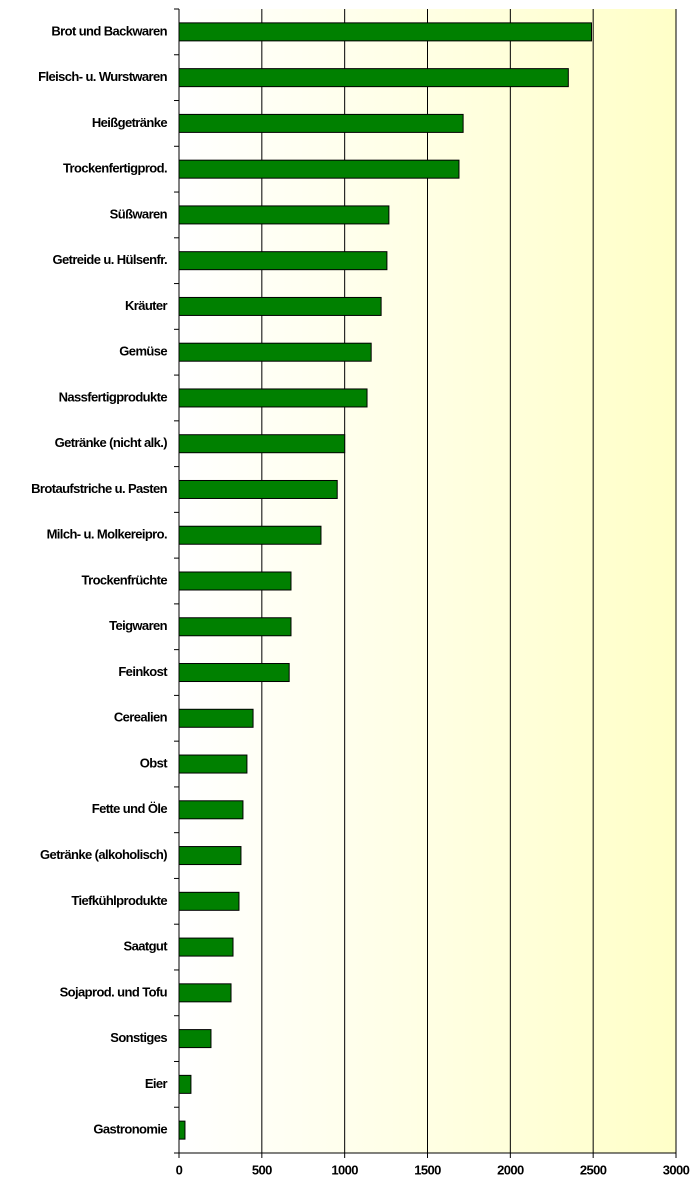 This screenshot has width=694, height=1193. I want to click on y-tick-label: Teigwaren, so click(138, 625).